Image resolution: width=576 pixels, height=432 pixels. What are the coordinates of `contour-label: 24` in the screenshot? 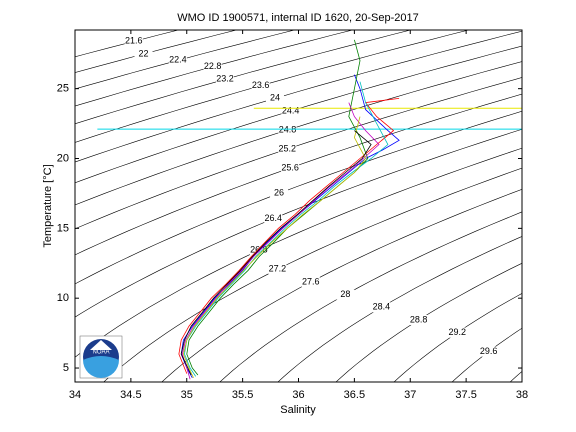 It's located at (275, 98).